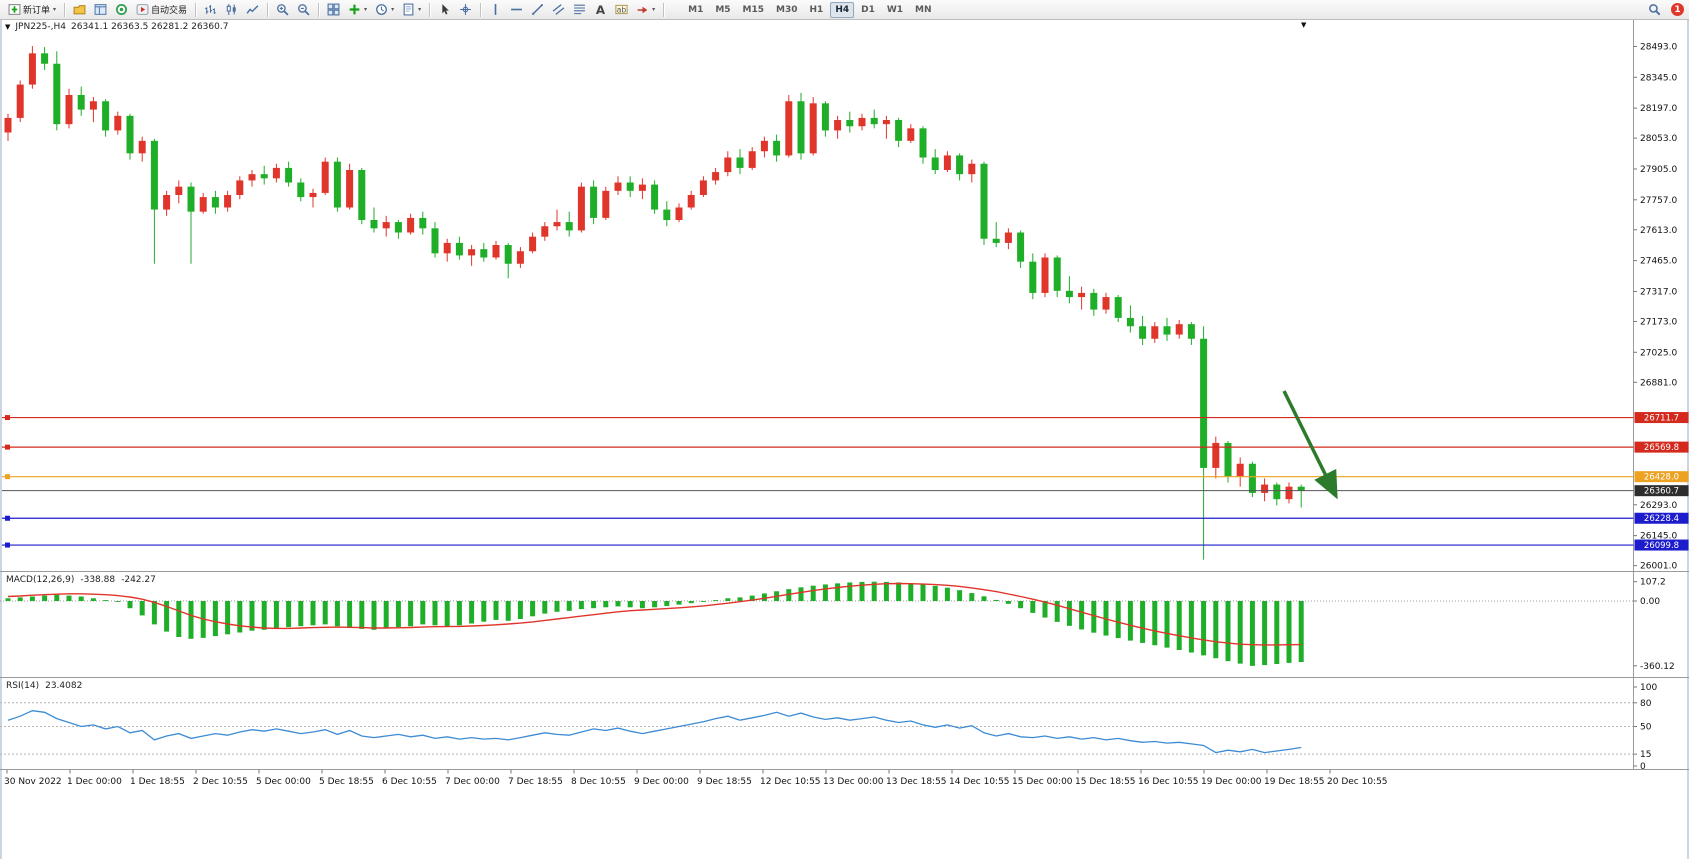 Image resolution: width=1689 pixels, height=859 pixels. I want to click on search-button, so click(1654, 9).